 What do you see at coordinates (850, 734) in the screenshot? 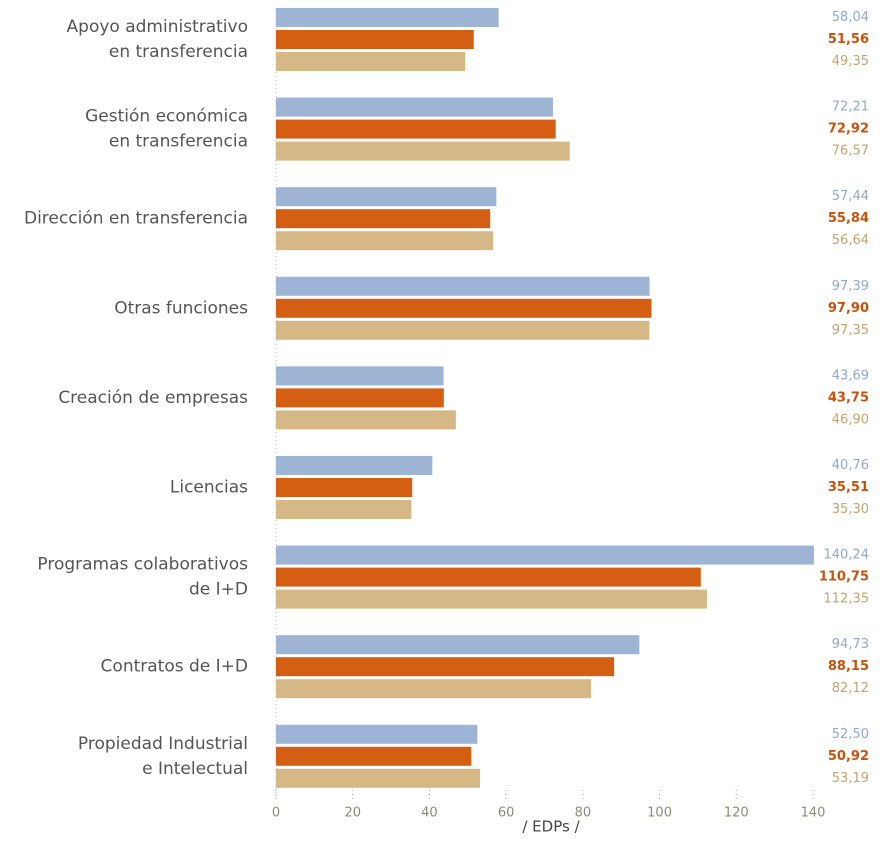
I see `value-label: 52,50` at bounding box center [850, 734].